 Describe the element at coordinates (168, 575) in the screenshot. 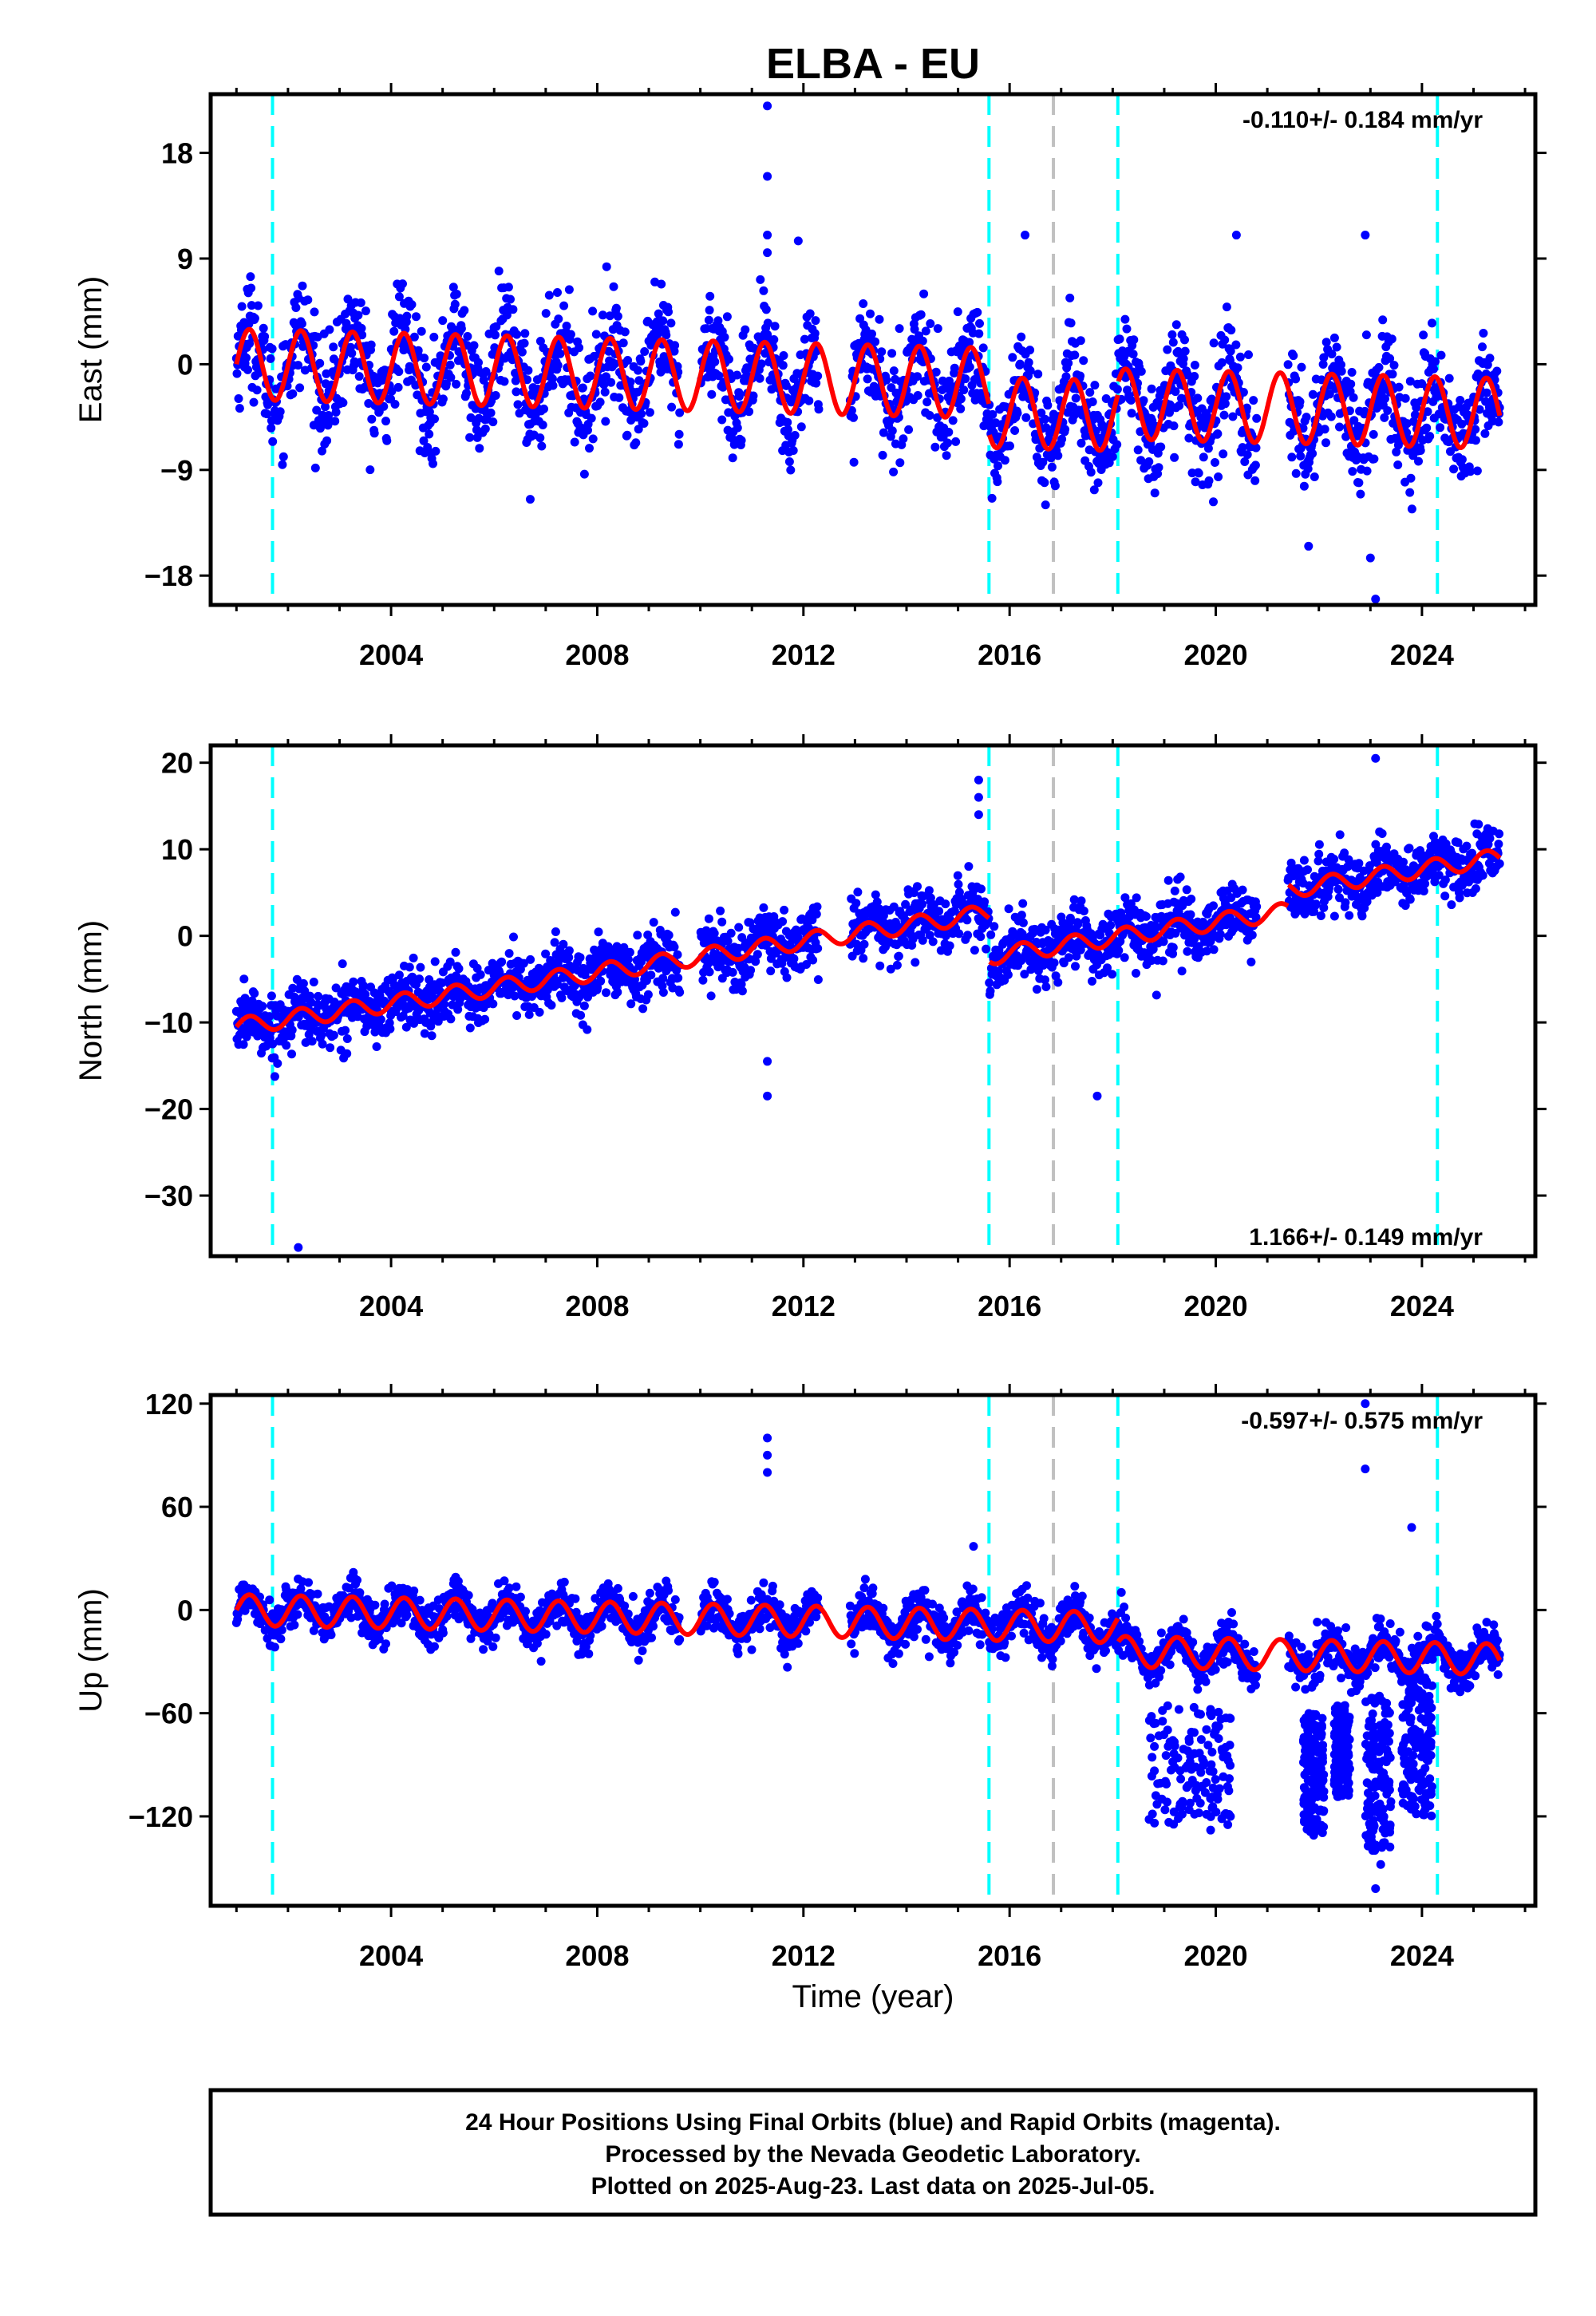

I see `y-tick-label: −18` at that location.